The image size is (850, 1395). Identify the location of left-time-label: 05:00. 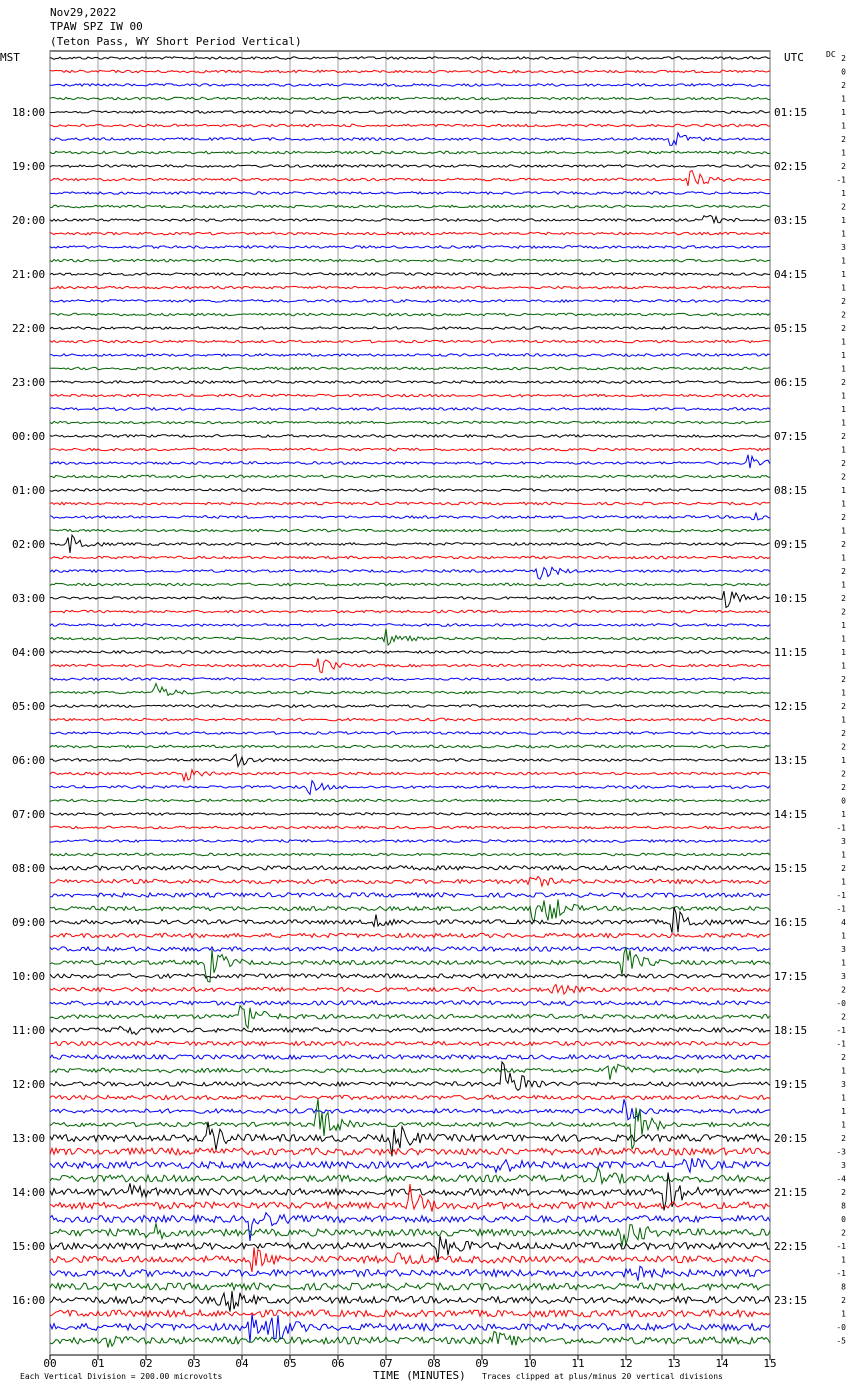
(28, 706).